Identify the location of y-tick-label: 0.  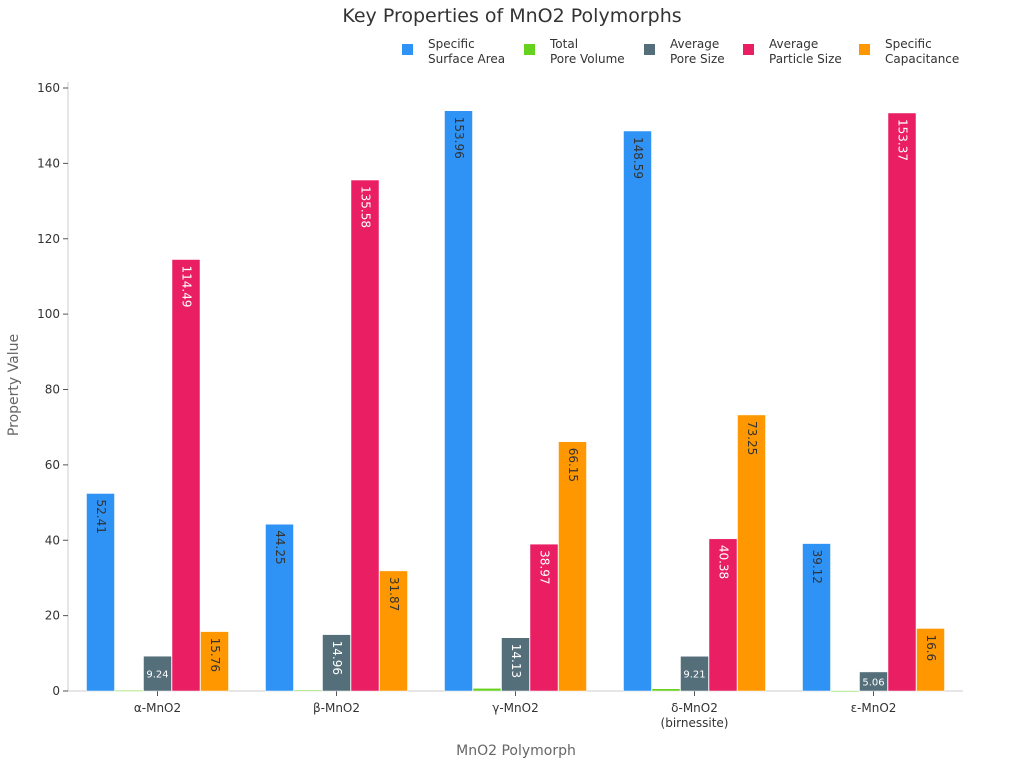
(56, 691).